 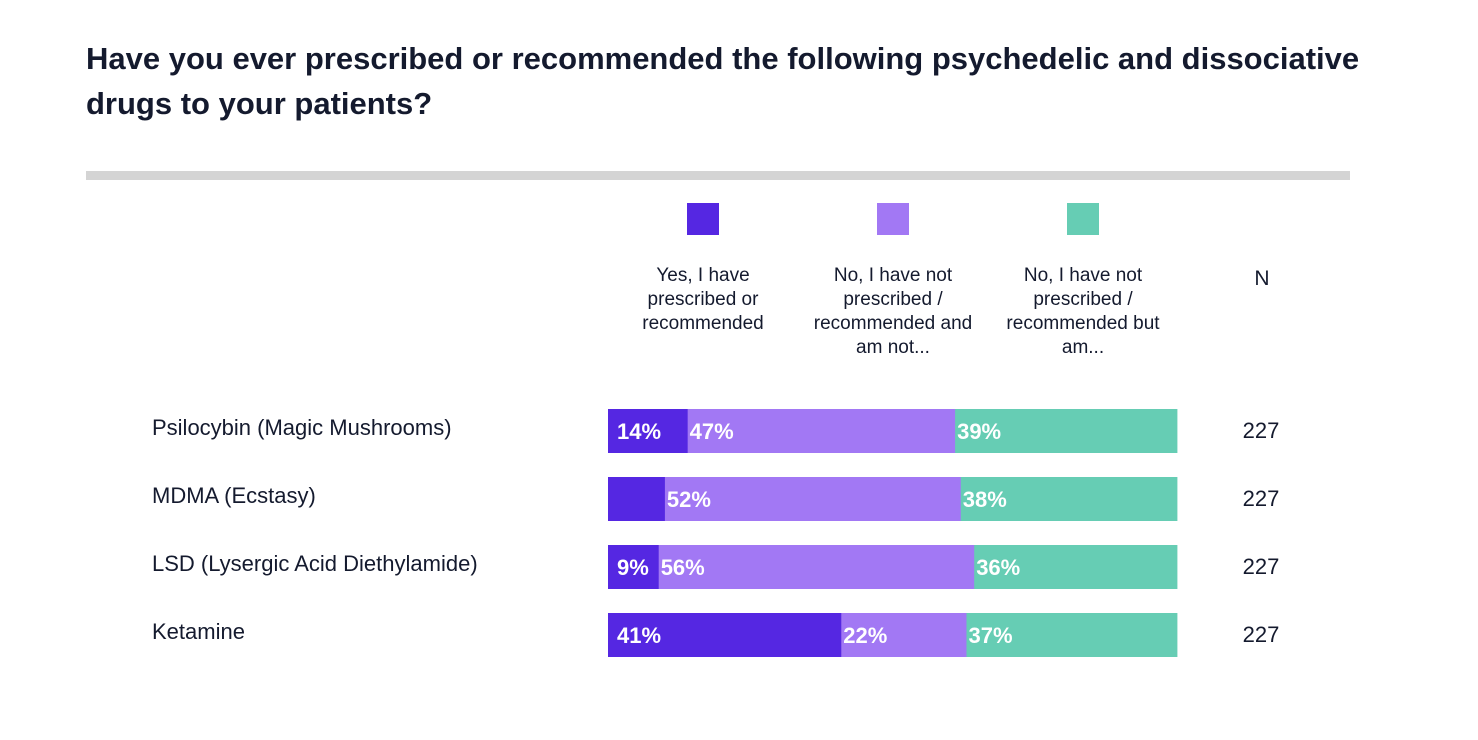 I want to click on legend-swatch-yes, so click(x=703, y=219).